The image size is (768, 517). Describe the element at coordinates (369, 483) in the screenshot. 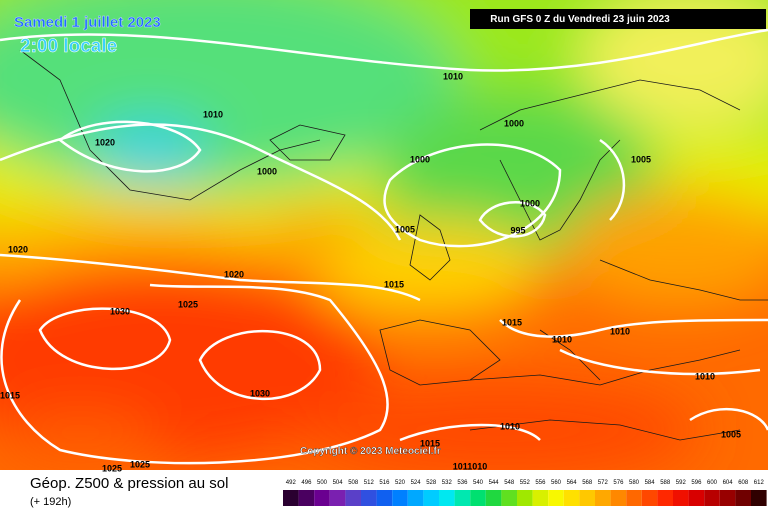

I see `scale-label: 512` at that location.